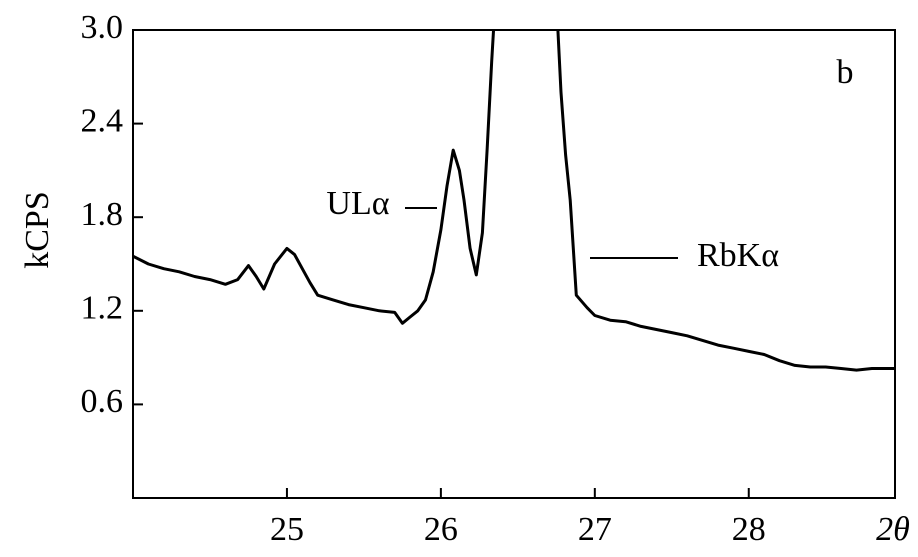 Image resolution: width=918 pixels, height=557 pixels. Describe the element at coordinates (595, 529) in the screenshot. I see `x-tick-label: 27` at that location.